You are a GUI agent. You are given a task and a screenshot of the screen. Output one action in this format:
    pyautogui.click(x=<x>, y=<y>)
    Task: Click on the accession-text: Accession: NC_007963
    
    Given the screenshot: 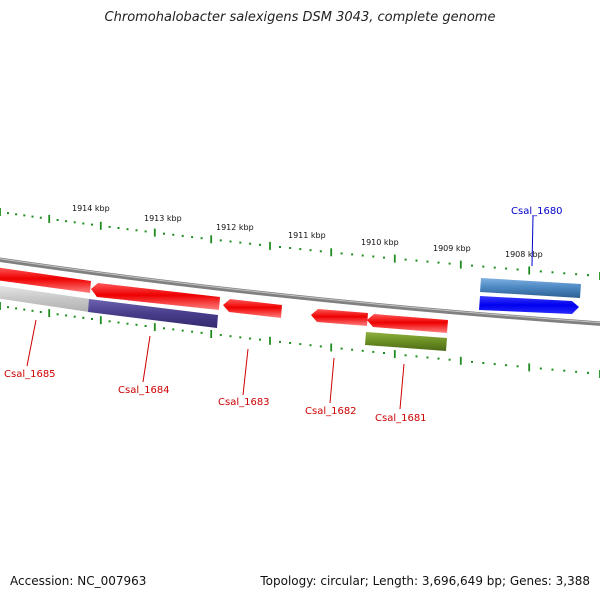 What is the action you would take?
    pyautogui.click(x=78, y=581)
    